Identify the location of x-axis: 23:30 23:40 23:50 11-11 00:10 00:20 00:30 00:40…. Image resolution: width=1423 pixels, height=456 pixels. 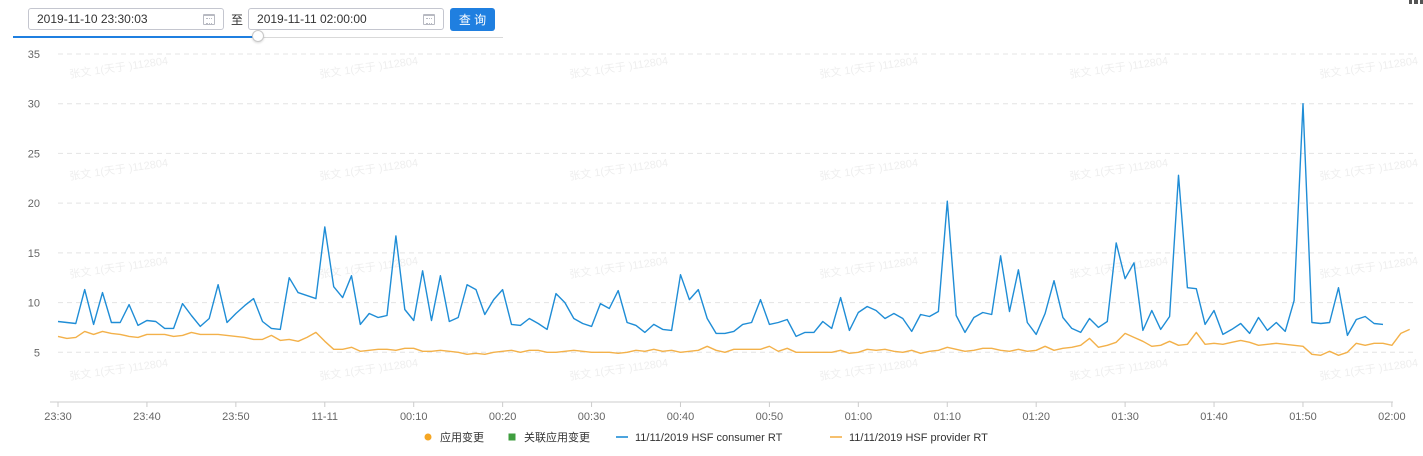
(725, 412).